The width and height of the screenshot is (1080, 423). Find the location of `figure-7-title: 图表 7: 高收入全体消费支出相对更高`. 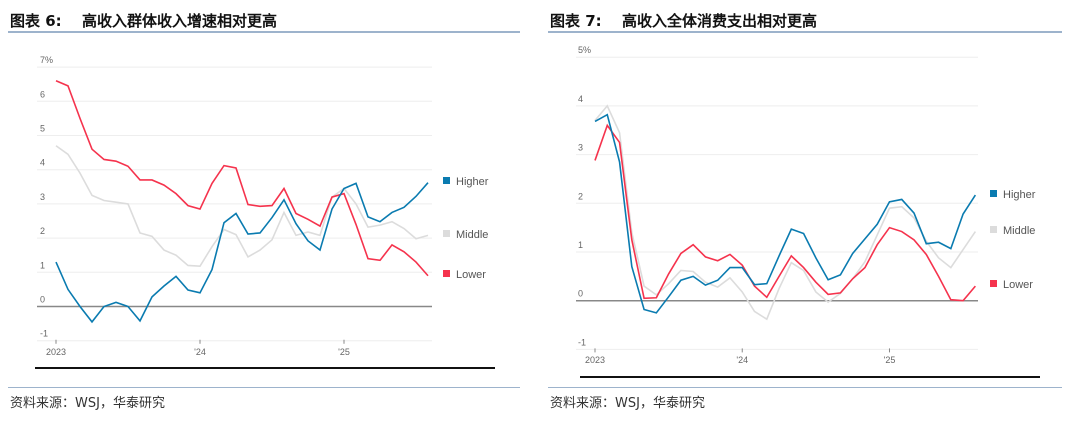

figure-7-title: 图表 7: 高收入全体消费支出相对更高 is located at coordinates (683, 20).